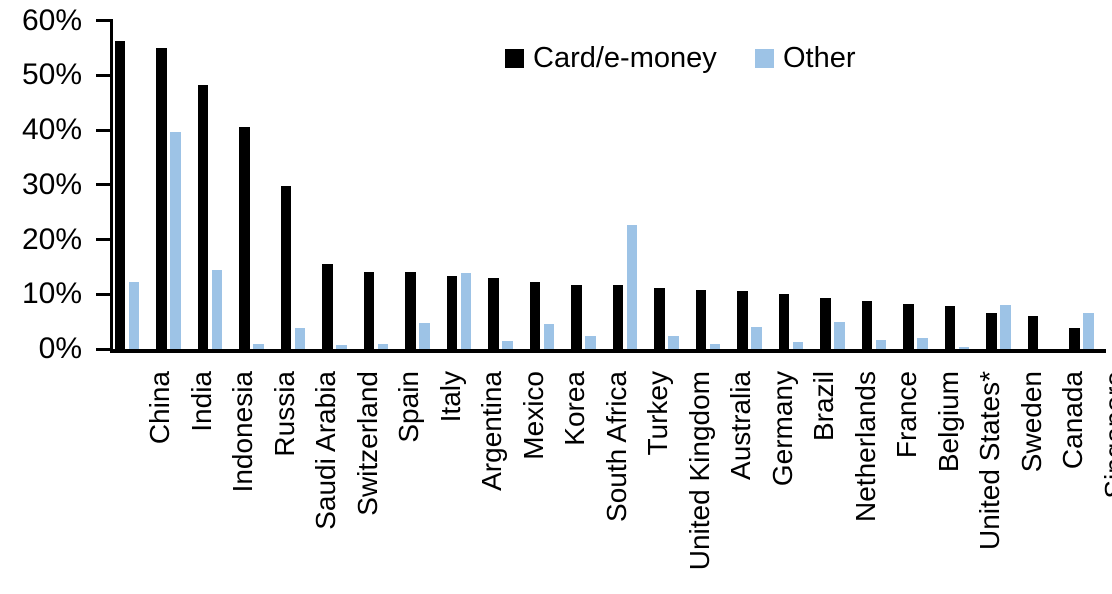  What do you see at coordinates (922, 343) in the screenshot?
I see `bar-other-belgium` at bounding box center [922, 343].